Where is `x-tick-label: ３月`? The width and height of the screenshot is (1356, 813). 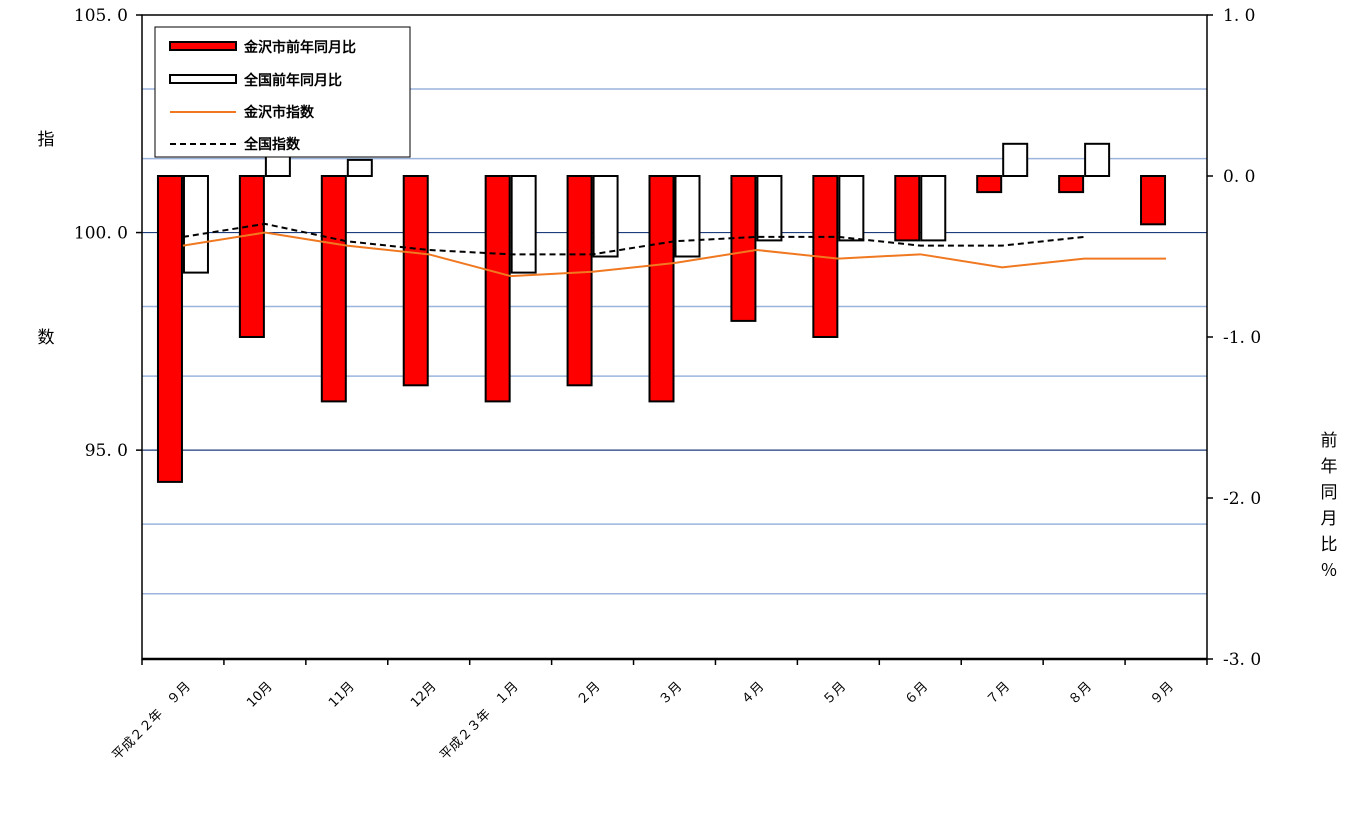
x-tick-label: ３月 is located at coordinates (670, 693).